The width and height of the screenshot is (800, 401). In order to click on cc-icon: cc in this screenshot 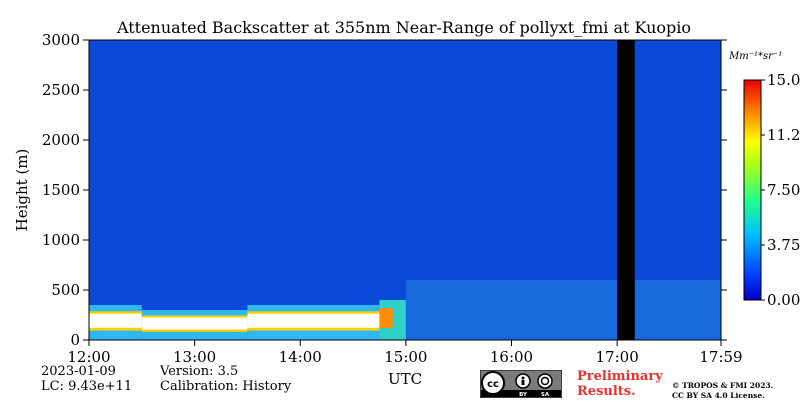, I will do `click(493, 384)`.